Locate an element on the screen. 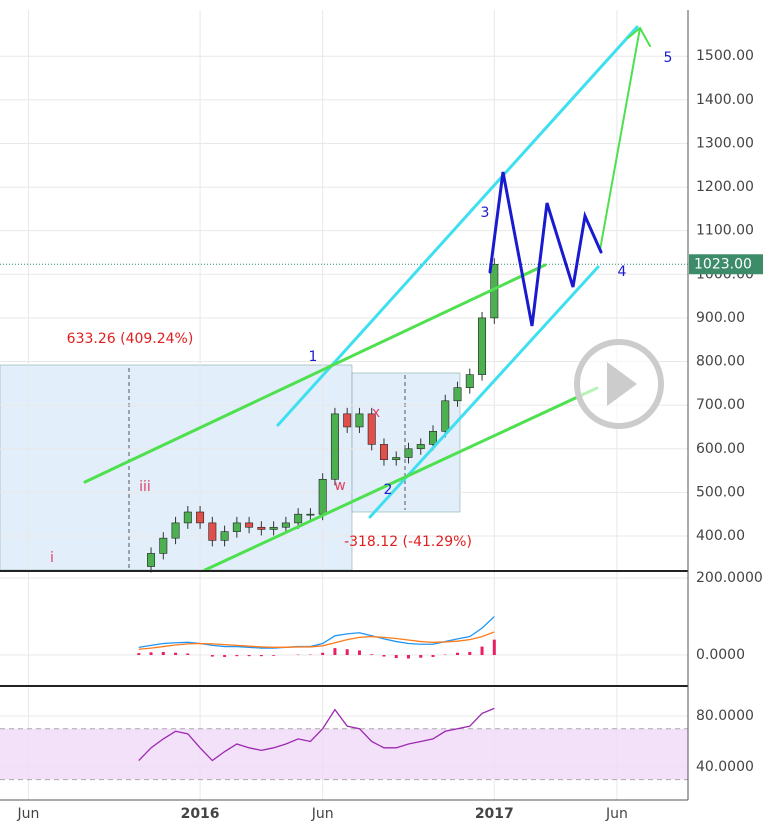 This screenshot has height=833, width=776. macd-line is located at coordinates (316, 640).